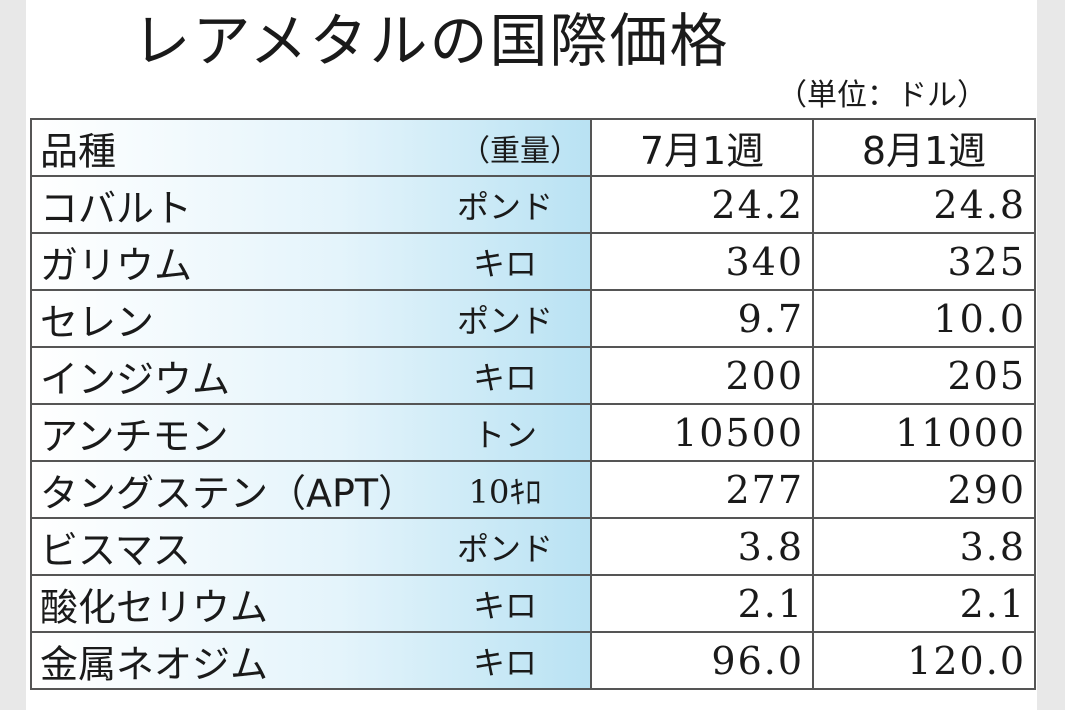  Describe the element at coordinates (311, 432) in the screenshot. I see `item-cell: アンチモン トン` at that location.